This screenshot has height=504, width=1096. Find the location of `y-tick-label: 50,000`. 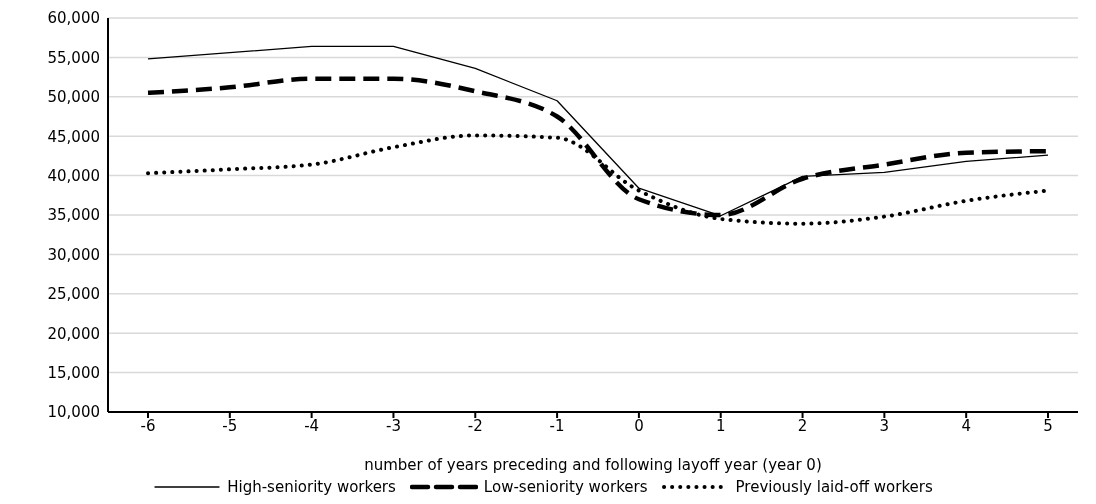

y-tick-label: 50,000 is located at coordinates (73, 97).